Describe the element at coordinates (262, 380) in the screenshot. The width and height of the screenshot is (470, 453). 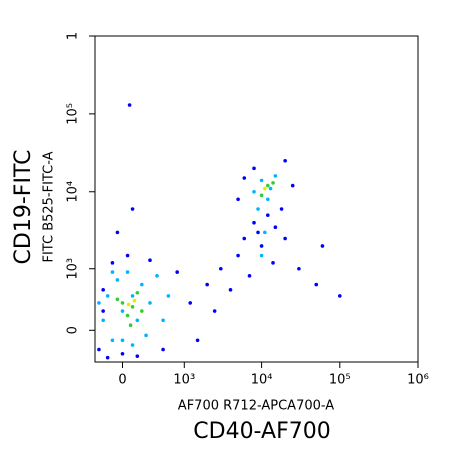
I see `x-tick-label: 10⁴` at that location.